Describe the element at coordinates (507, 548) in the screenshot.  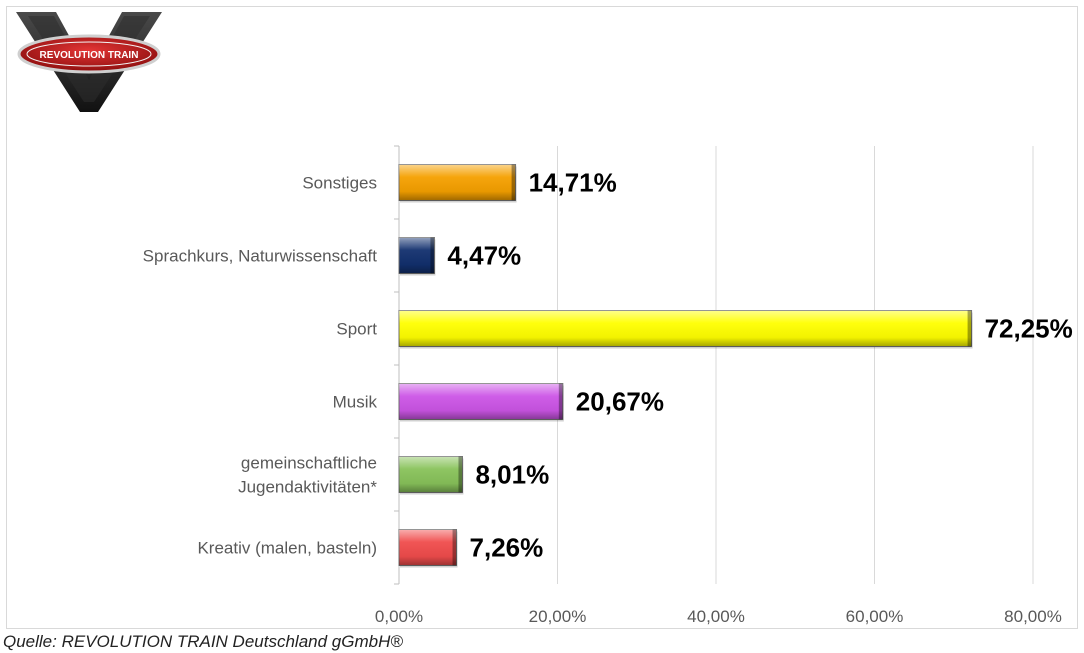
I see `data-label: 7,26%` at that location.